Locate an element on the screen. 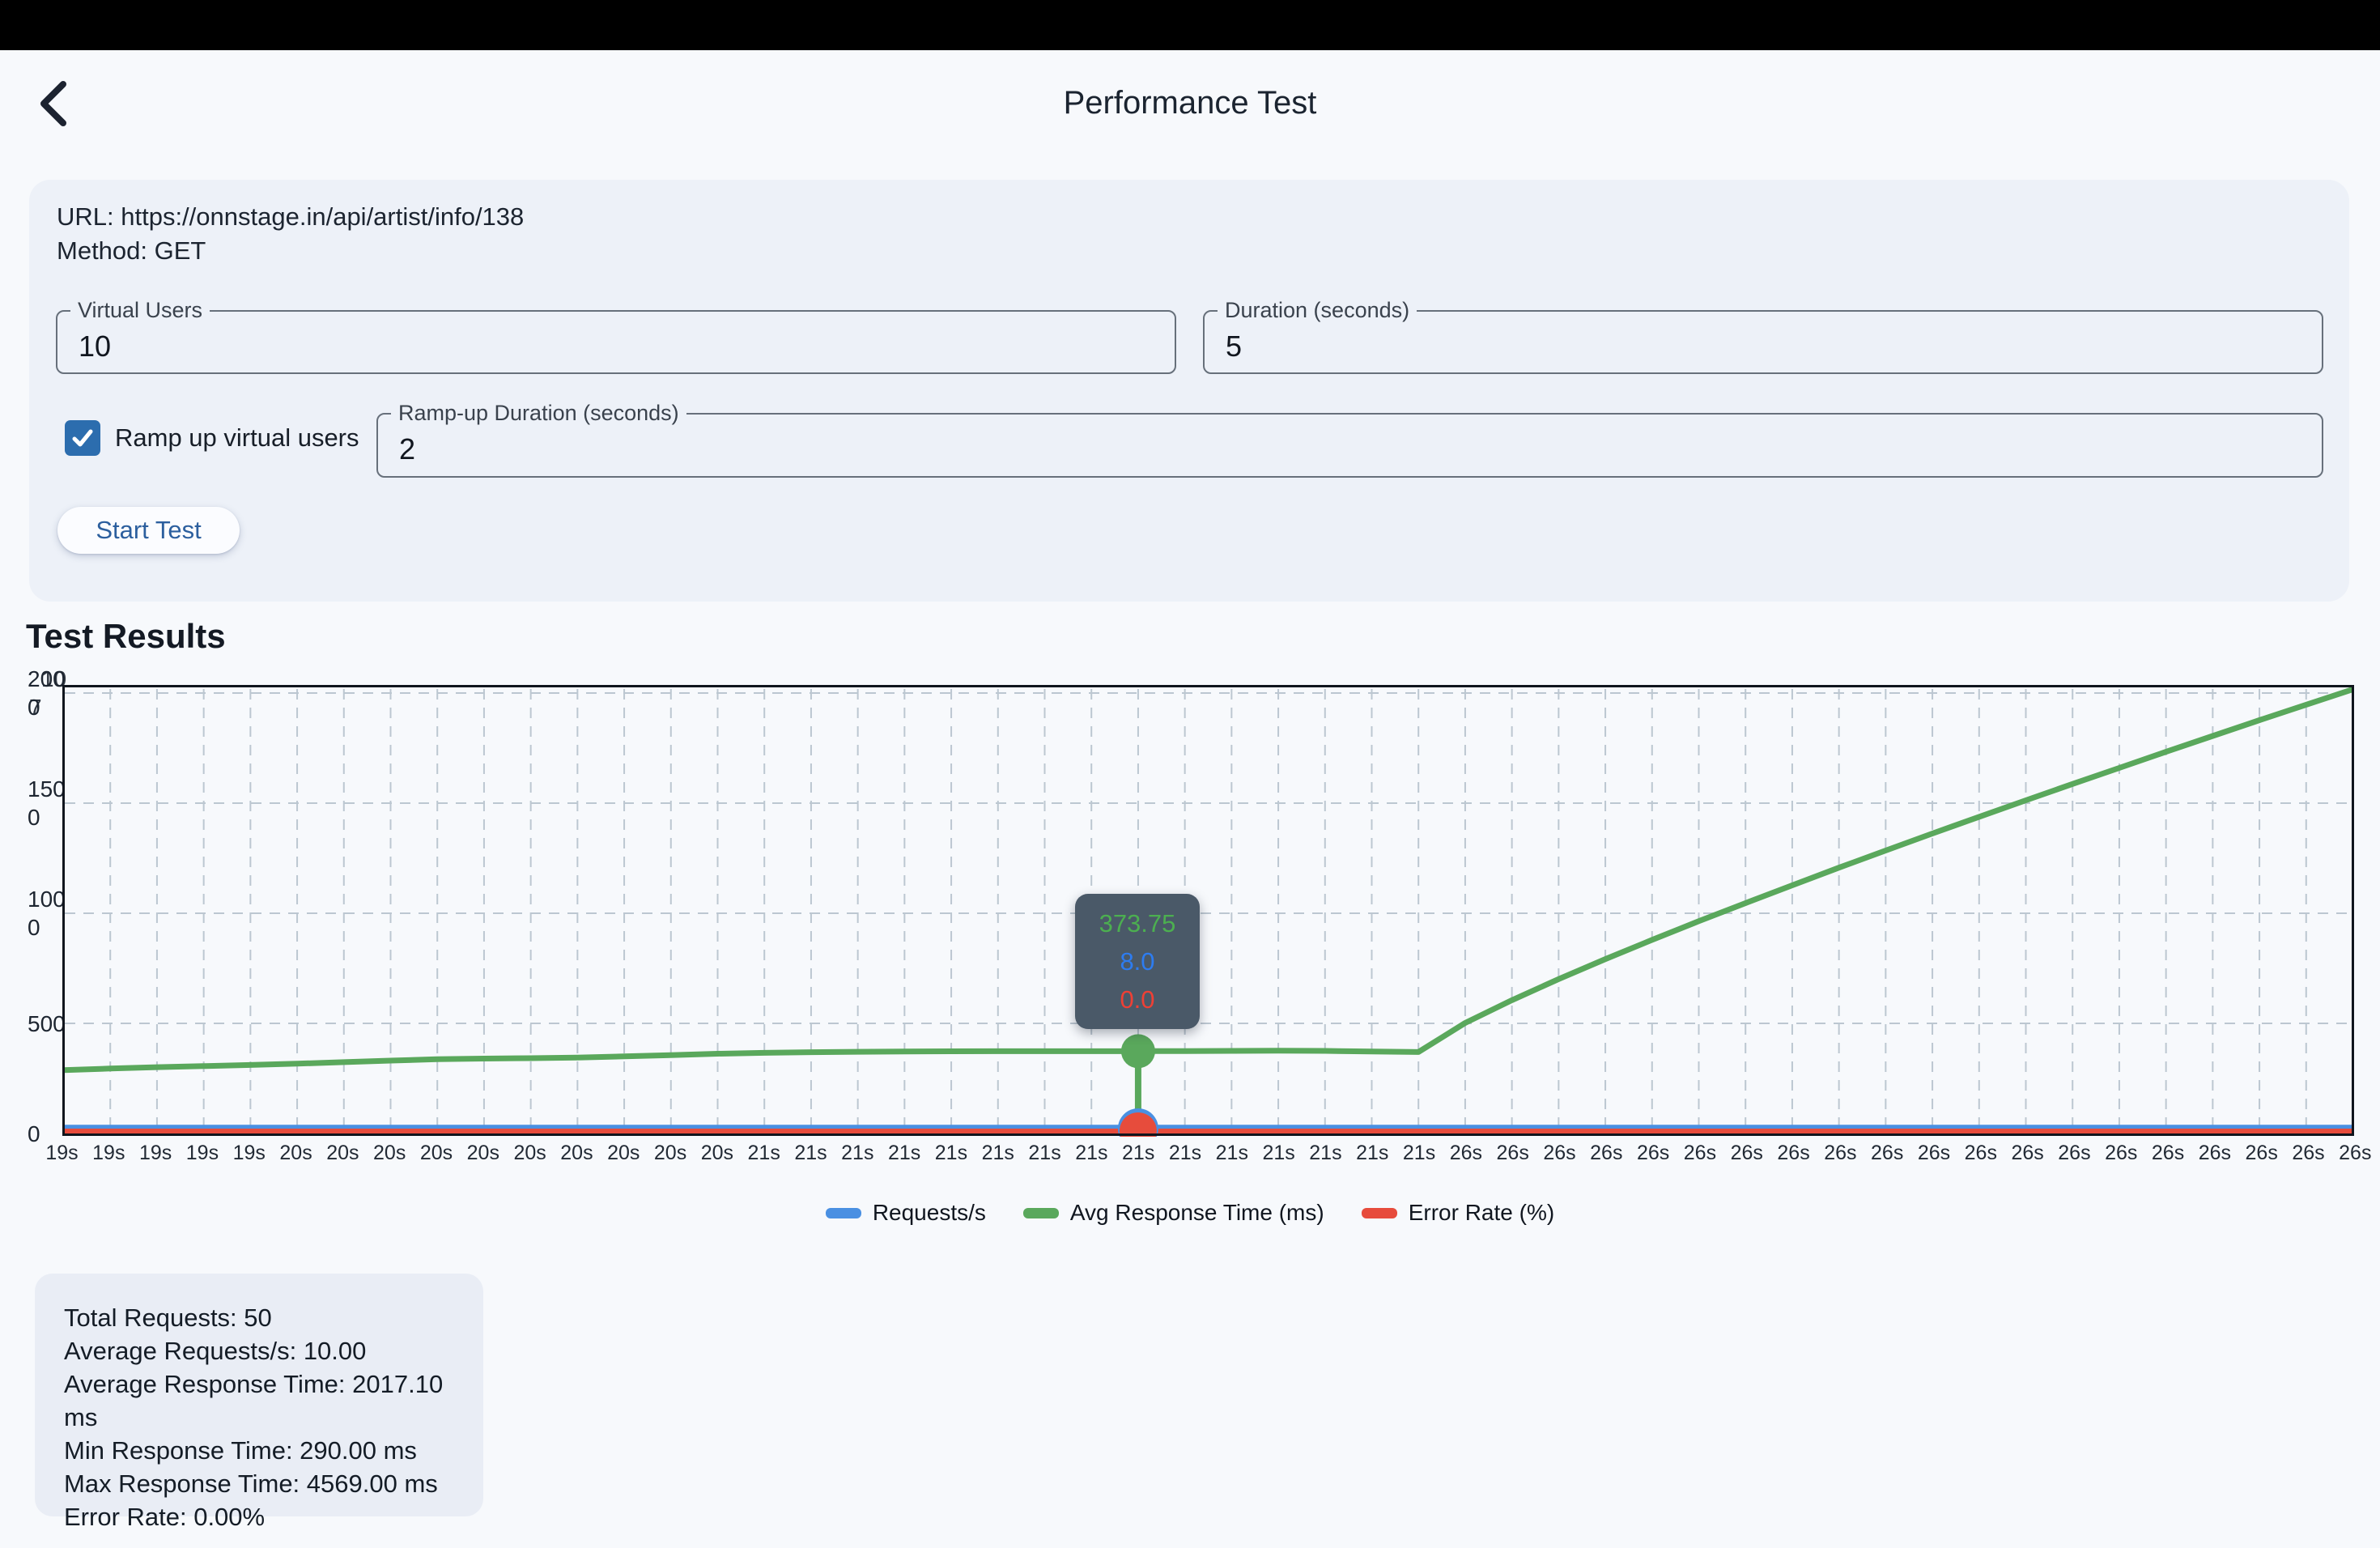  page-title: Performance Test is located at coordinates (1190, 103).